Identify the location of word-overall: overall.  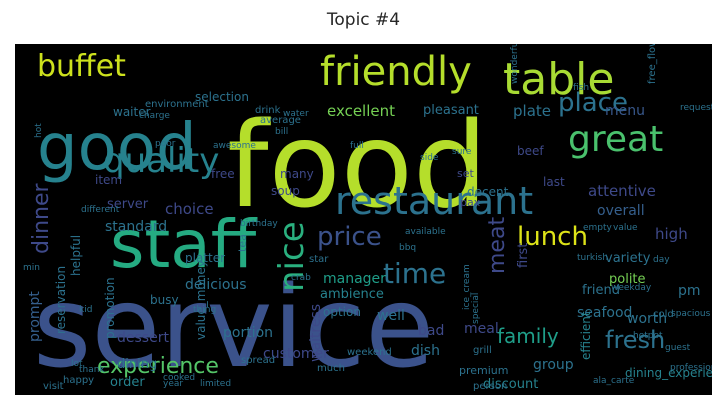
(621, 211).